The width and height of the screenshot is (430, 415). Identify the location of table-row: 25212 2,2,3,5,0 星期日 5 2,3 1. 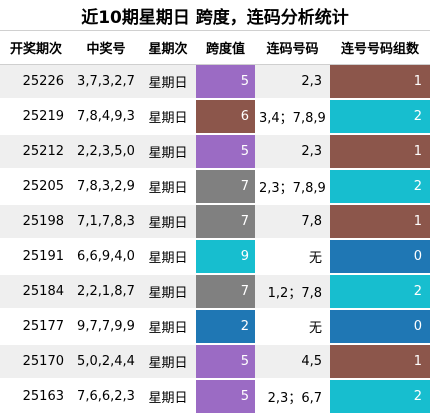
(215, 152).